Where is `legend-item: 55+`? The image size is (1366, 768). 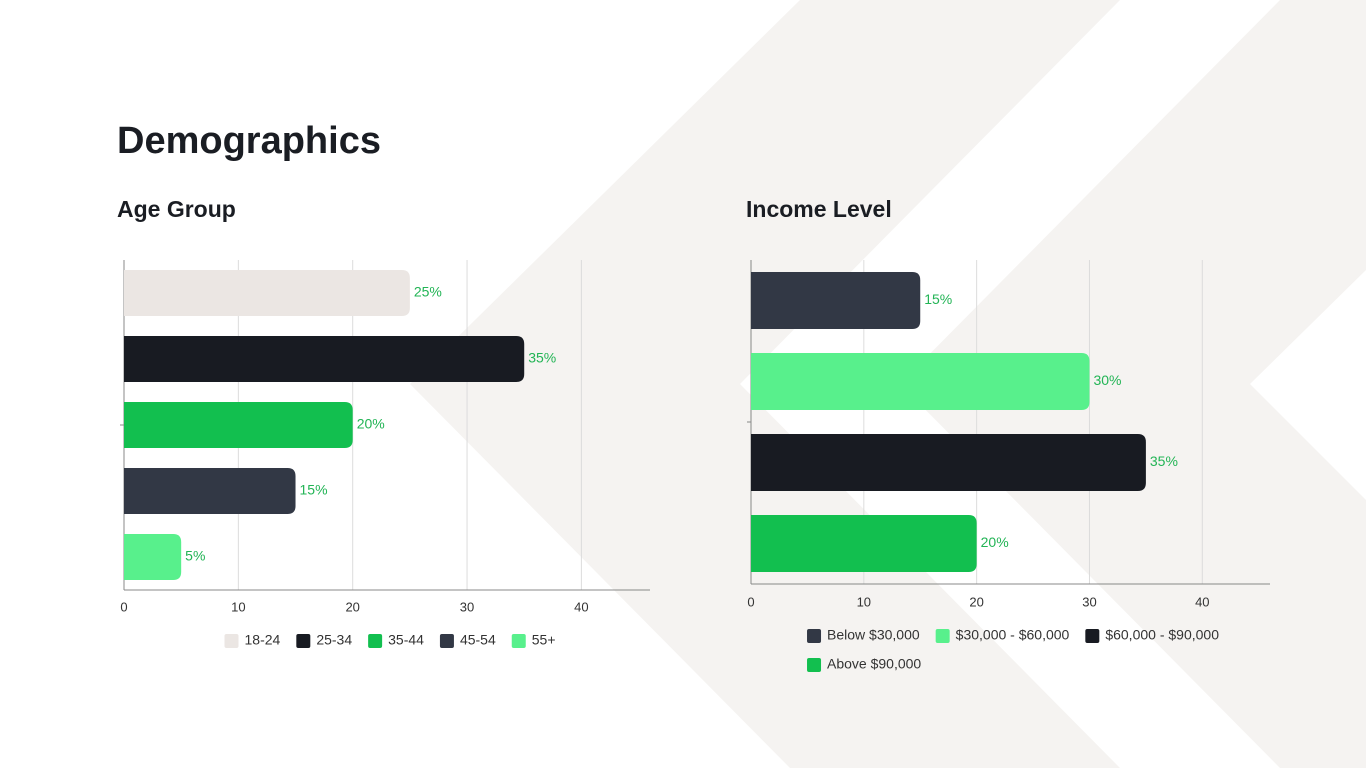
legend-item: 55+ is located at coordinates (533, 640).